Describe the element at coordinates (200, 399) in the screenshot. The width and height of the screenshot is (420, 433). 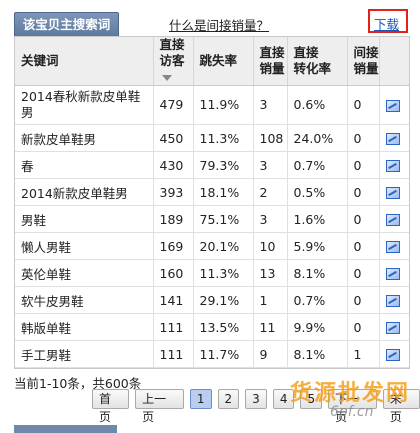
I see `page-1-button: 1` at that location.